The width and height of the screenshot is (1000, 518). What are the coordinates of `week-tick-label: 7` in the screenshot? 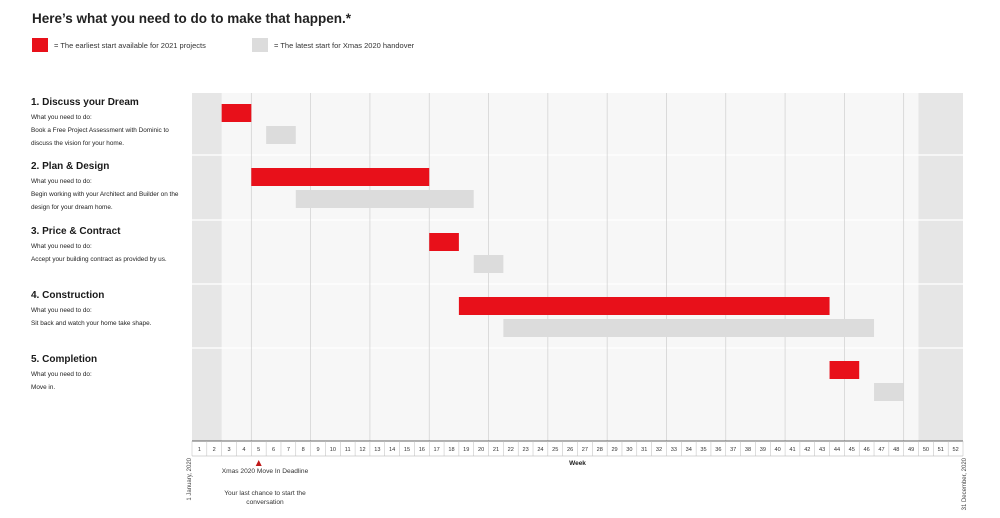 It's located at (288, 450).